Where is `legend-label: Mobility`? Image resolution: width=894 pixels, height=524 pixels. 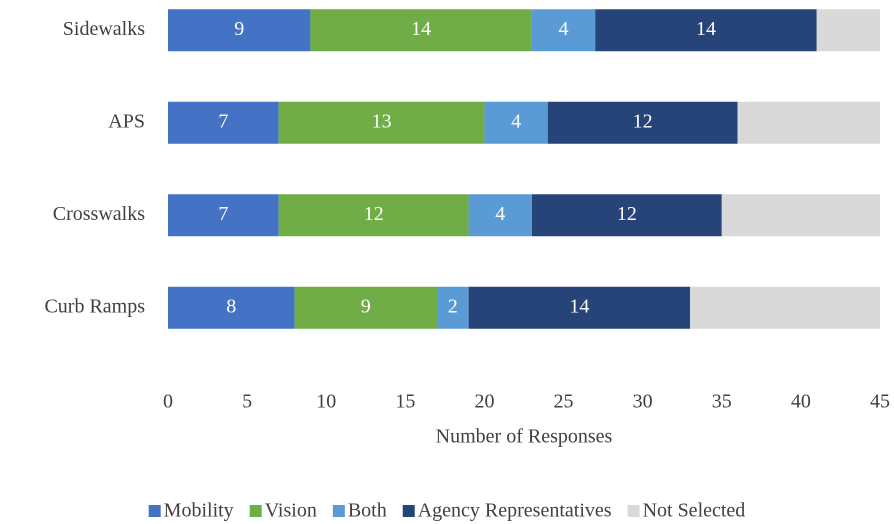
legend-label: Mobility is located at coordinates (199, 511).